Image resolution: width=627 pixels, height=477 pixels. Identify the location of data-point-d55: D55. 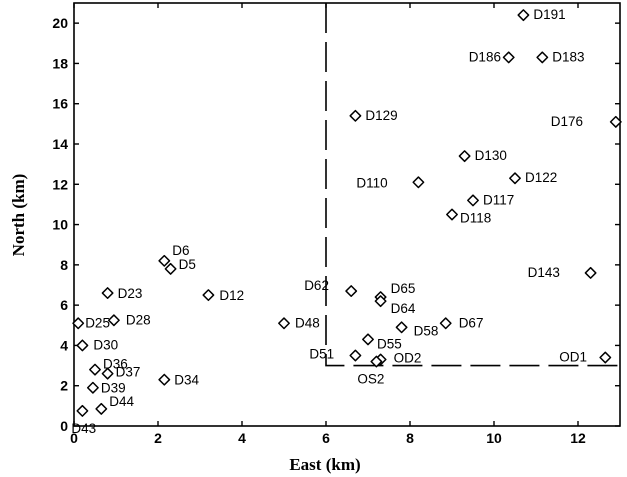
(382, 342).